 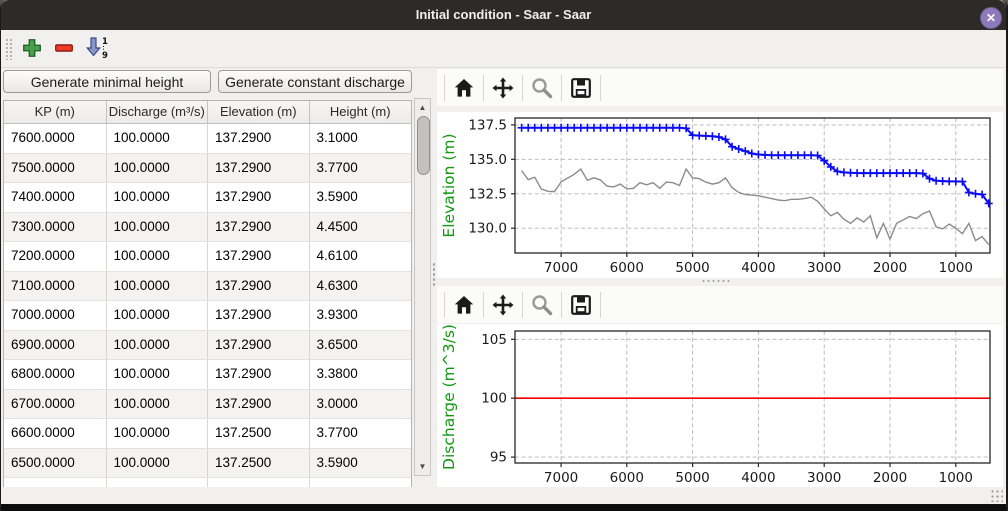 I want to click on column-header-discharge: Discharge (m³/s), so click(x=157, y=112).